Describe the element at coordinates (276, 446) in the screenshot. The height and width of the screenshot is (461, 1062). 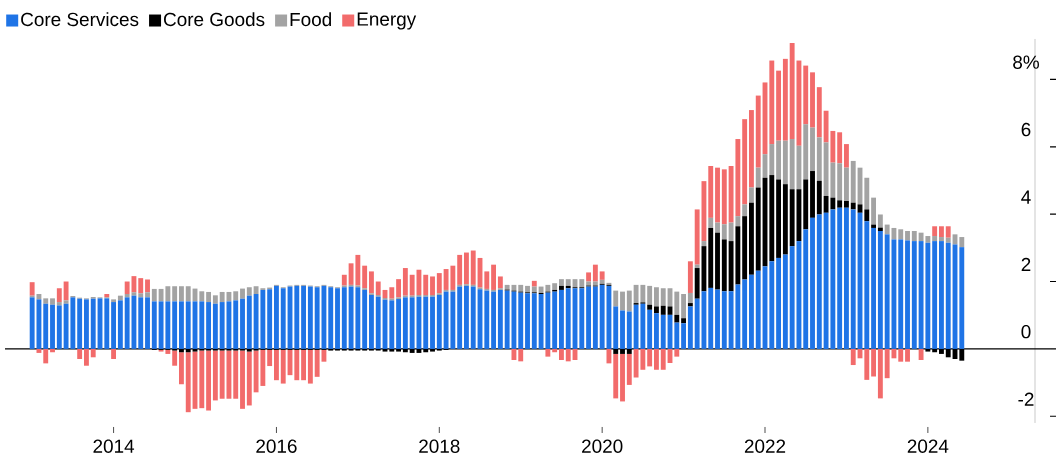
I see `x-tick-label: 2016` at that location.